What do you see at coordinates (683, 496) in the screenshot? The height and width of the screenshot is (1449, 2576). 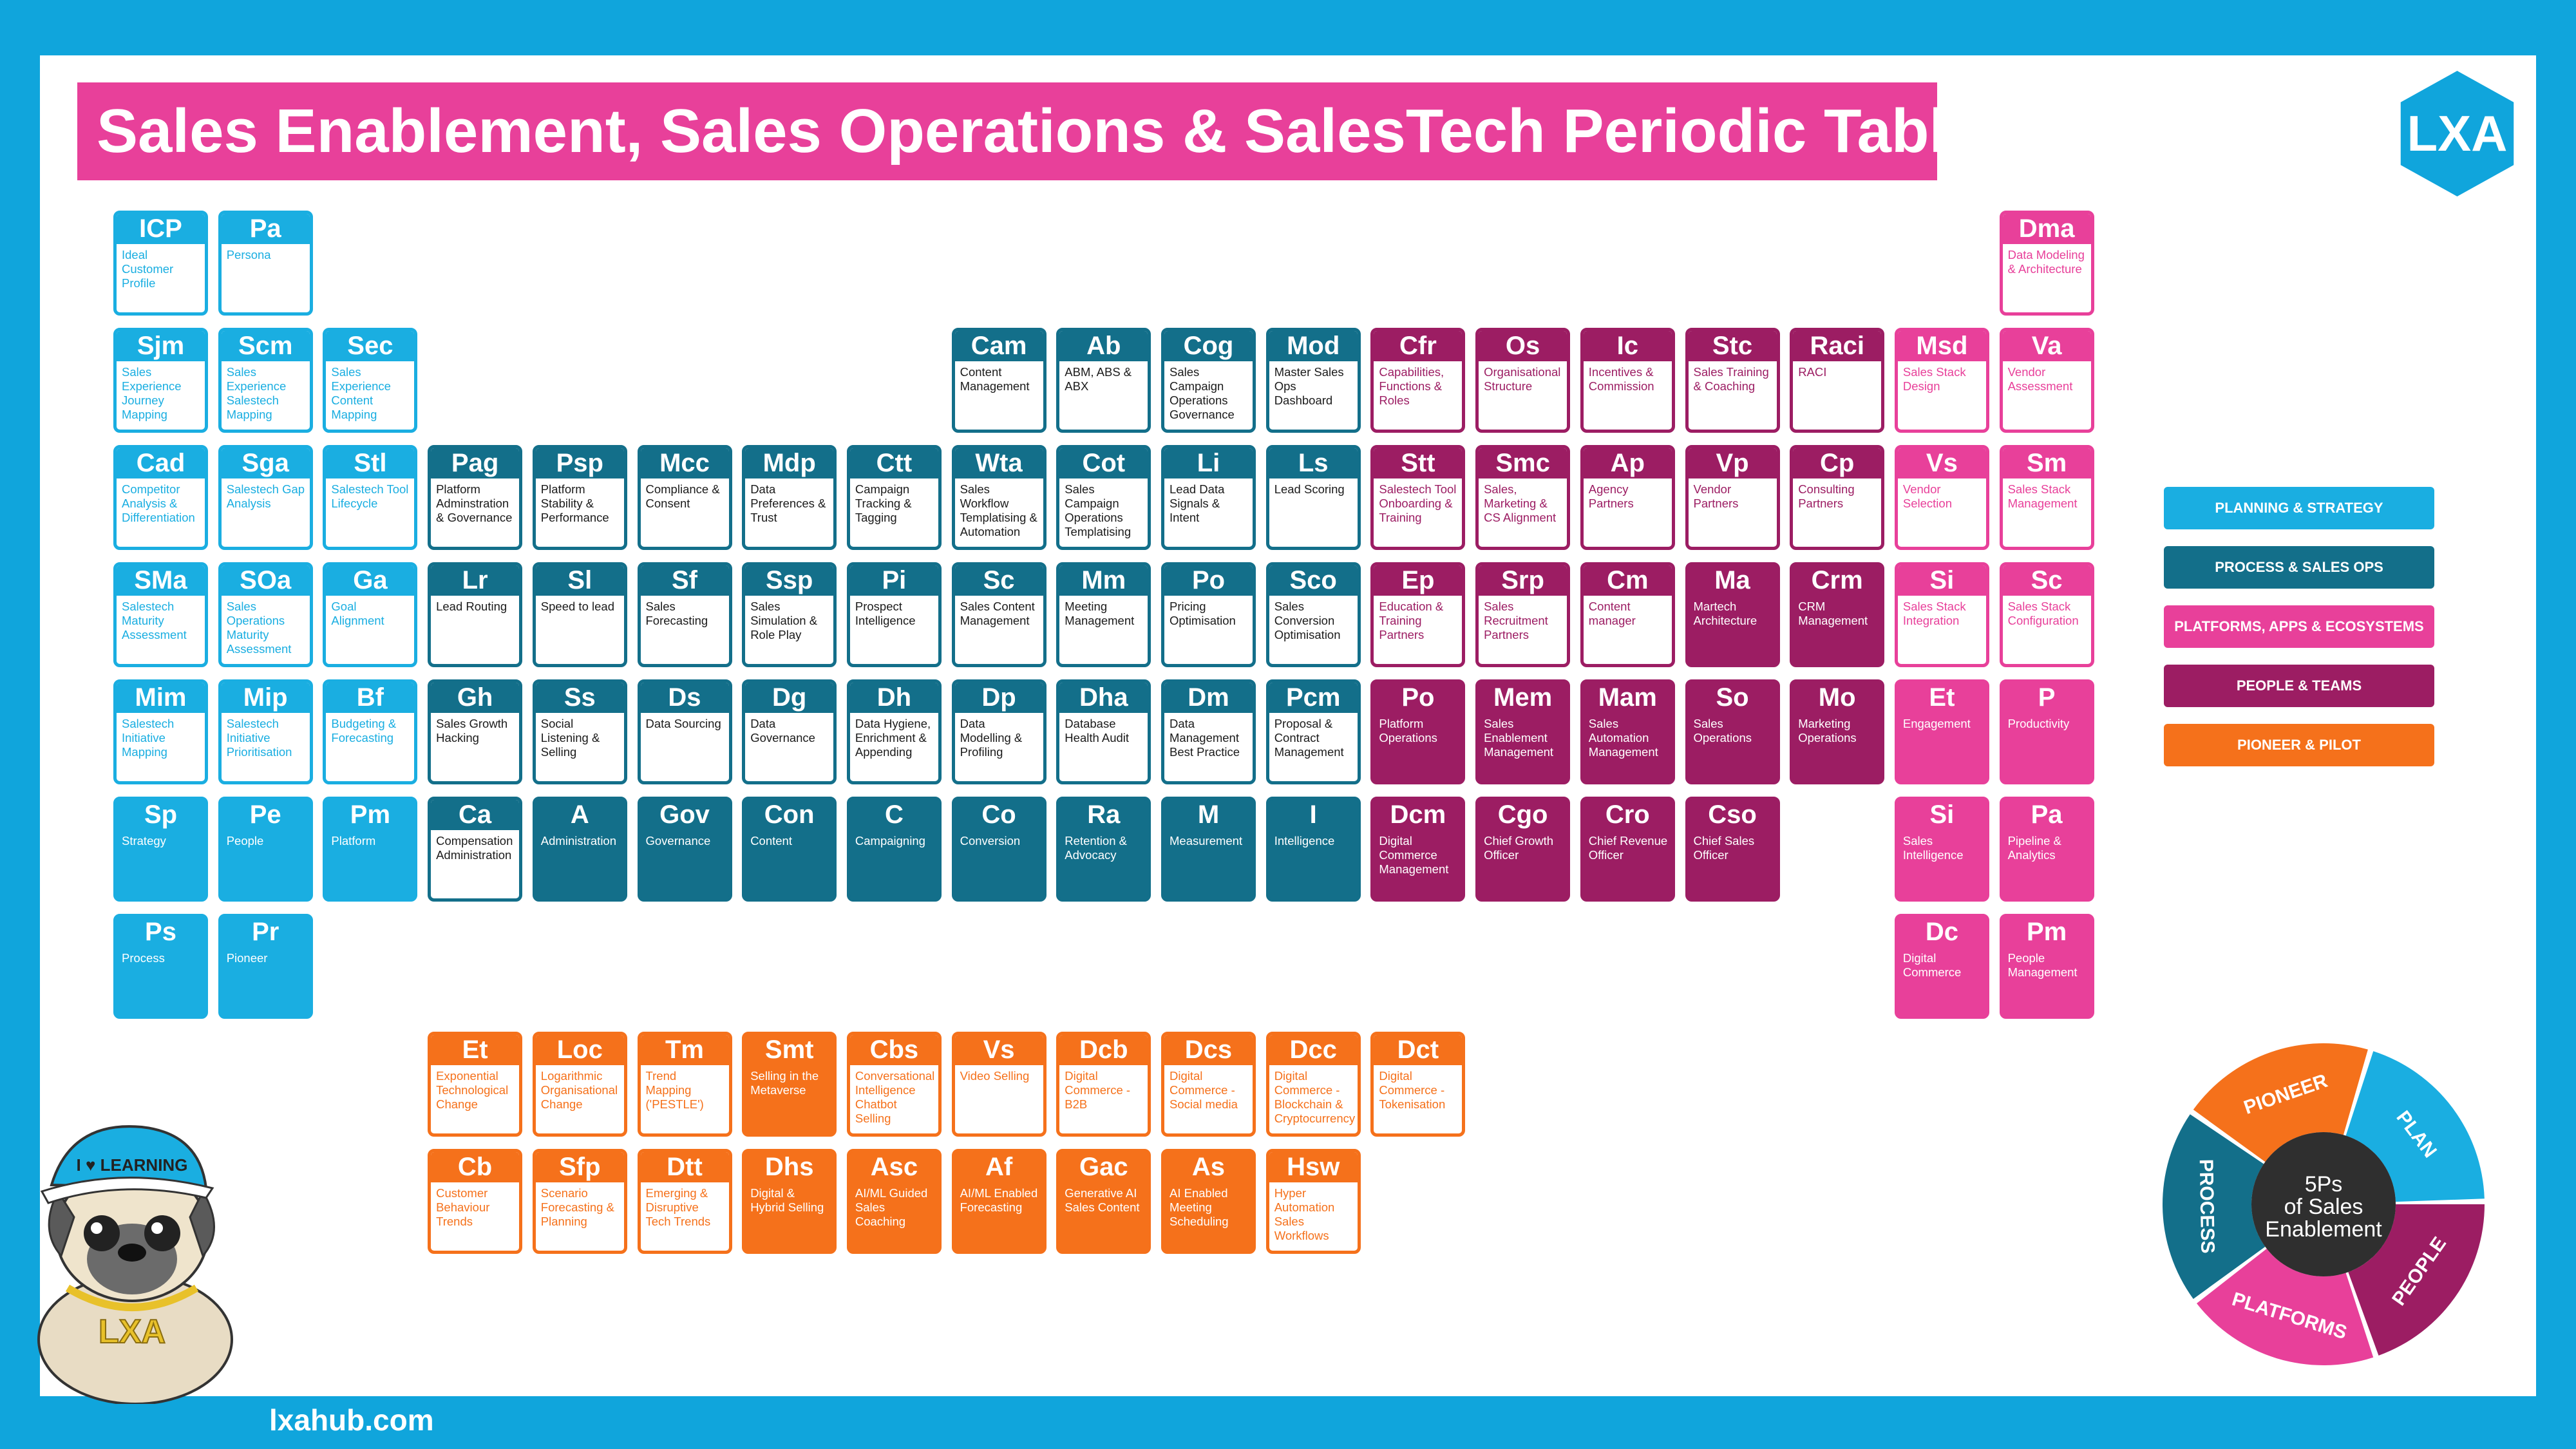 I see `tile-name: Compliance & Consent` at bounding box center [683, 496].